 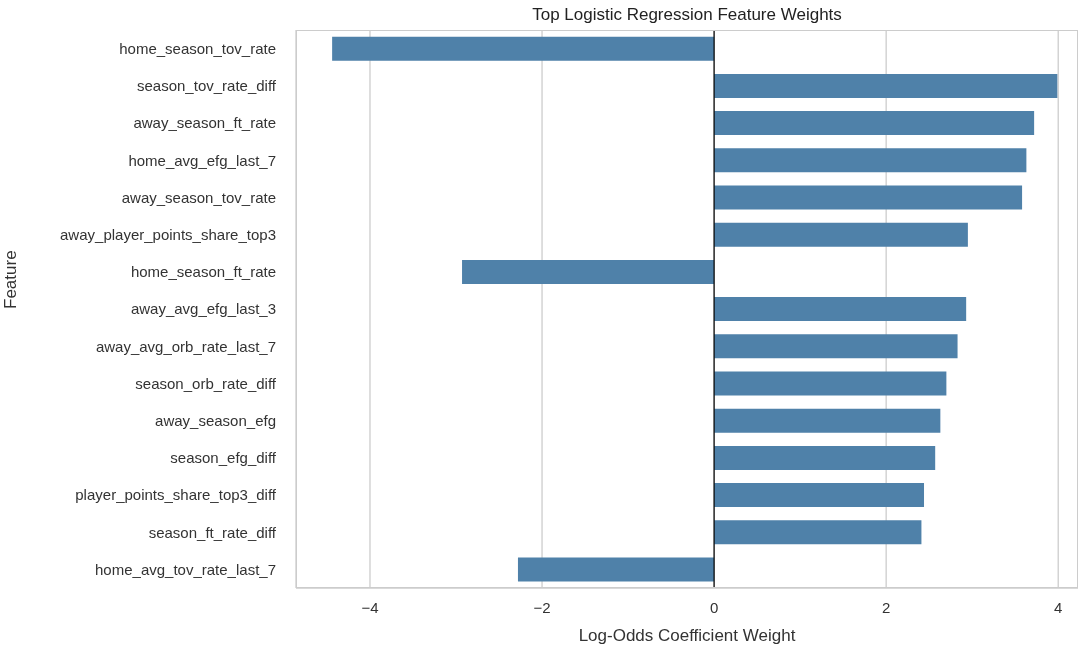 I want to click on y-tick-label: home_avg_tov_rate_last_7, so click(x=185, y=569).